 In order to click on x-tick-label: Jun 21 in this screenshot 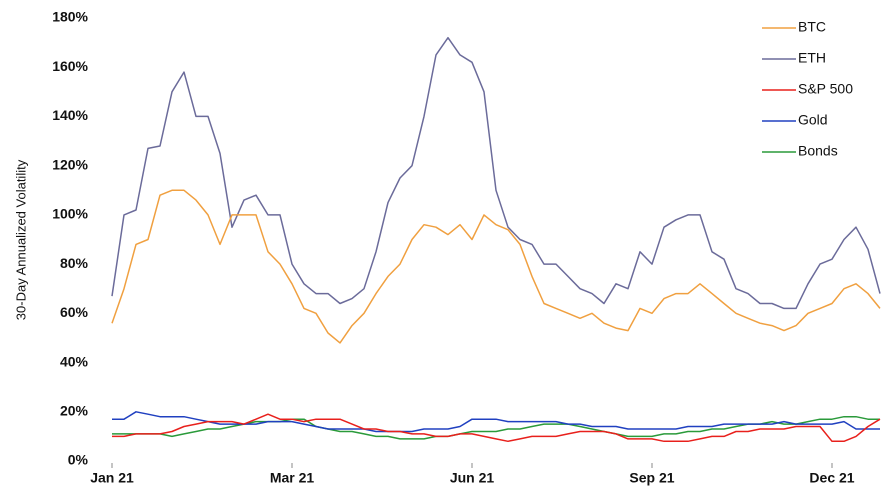, I will do `click(472, 478)`.